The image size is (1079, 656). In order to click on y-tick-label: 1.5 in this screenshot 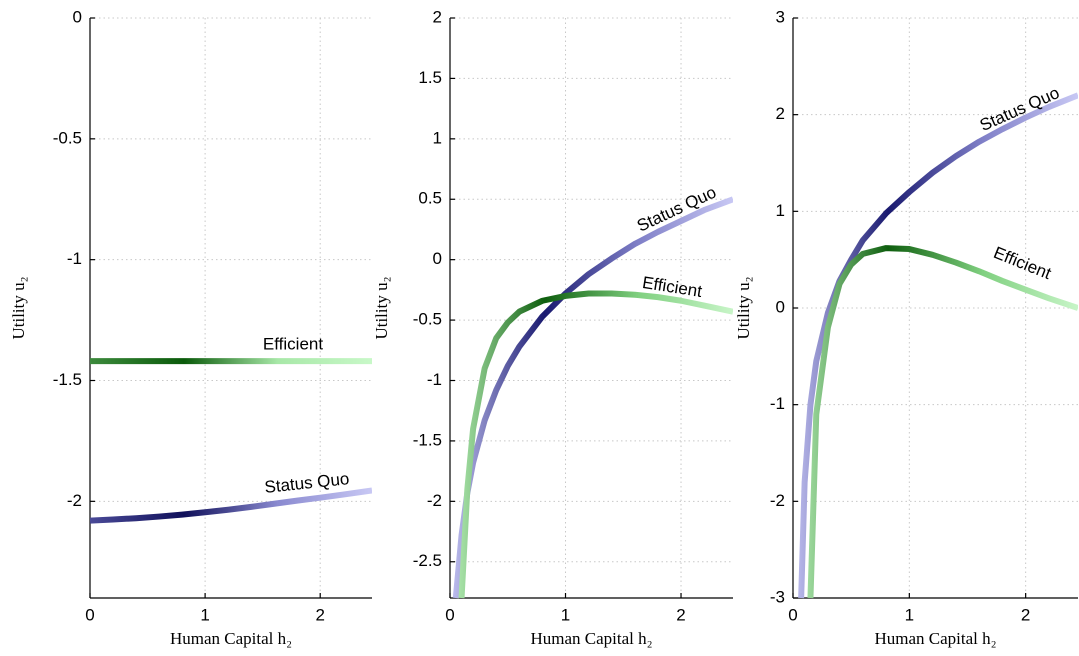, I will do `click(430, 77)`.